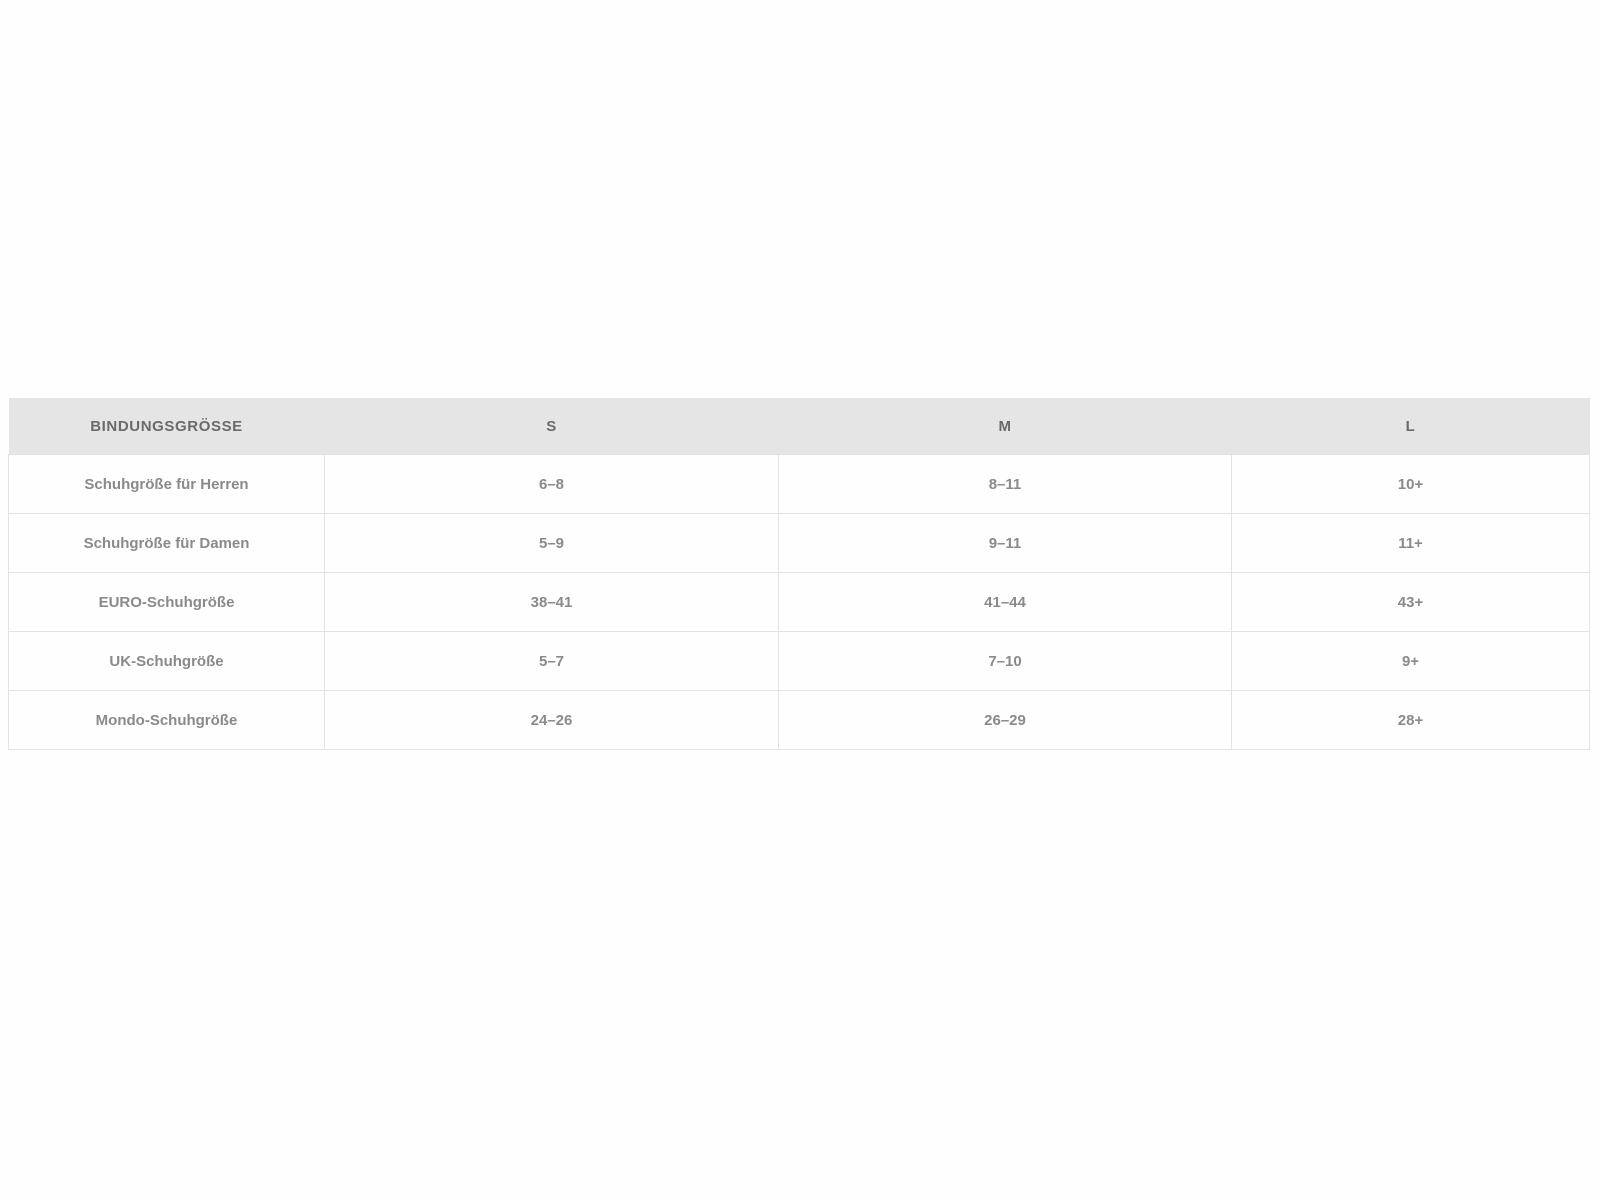 This screenshot has width=1600, height=1200. I want to click on cell-m: 26–29, so click(1005, 720).